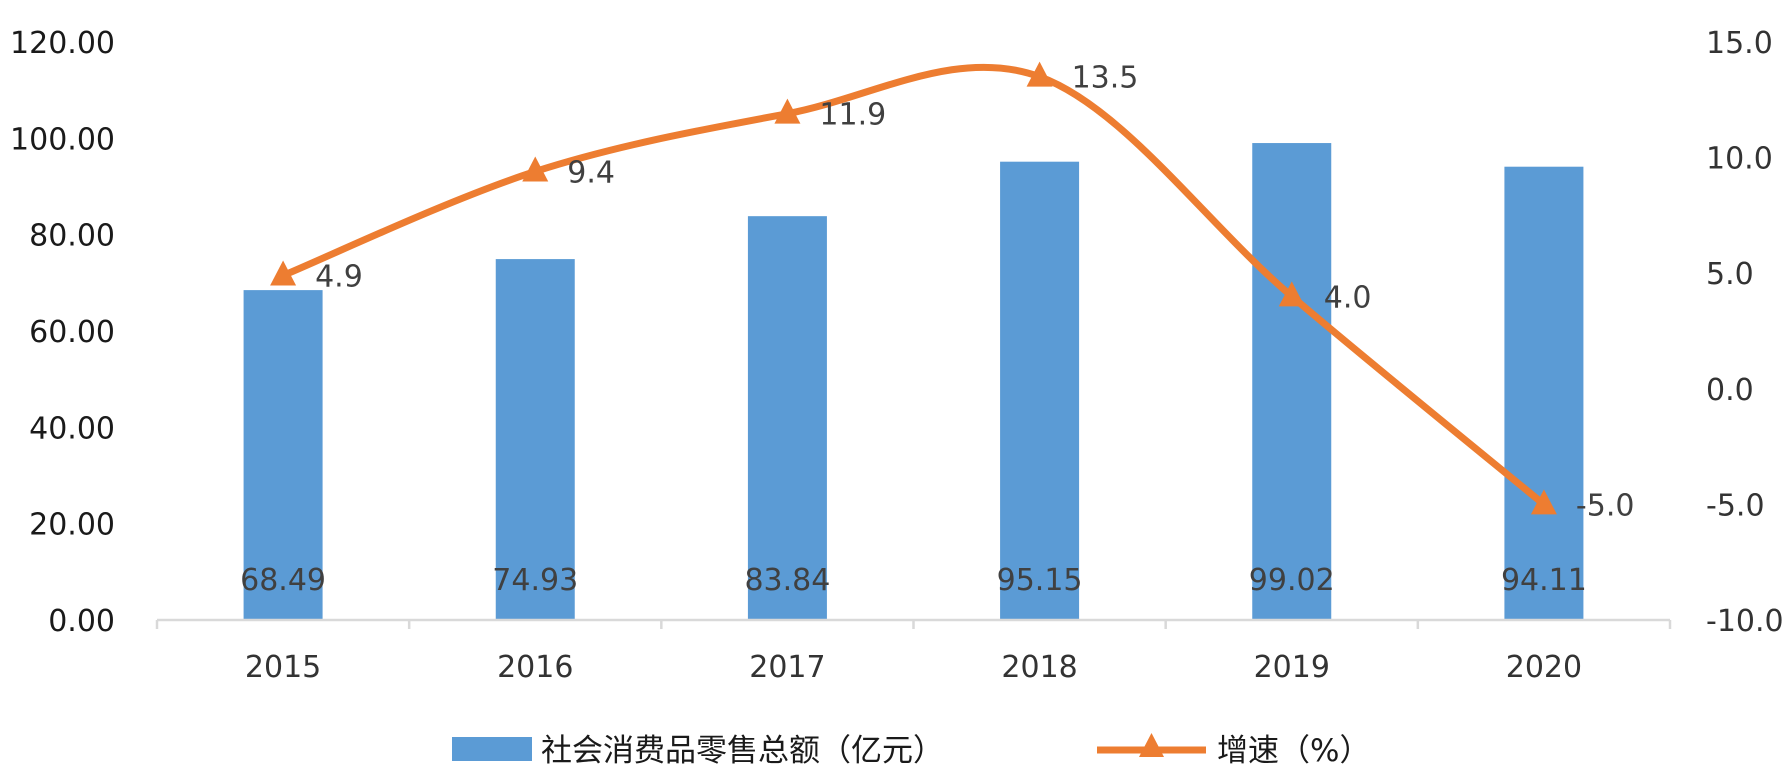  Describe the element at coordinates (1105, 78) in the screenshot. I see `line-value-label: 13.5` at that location.